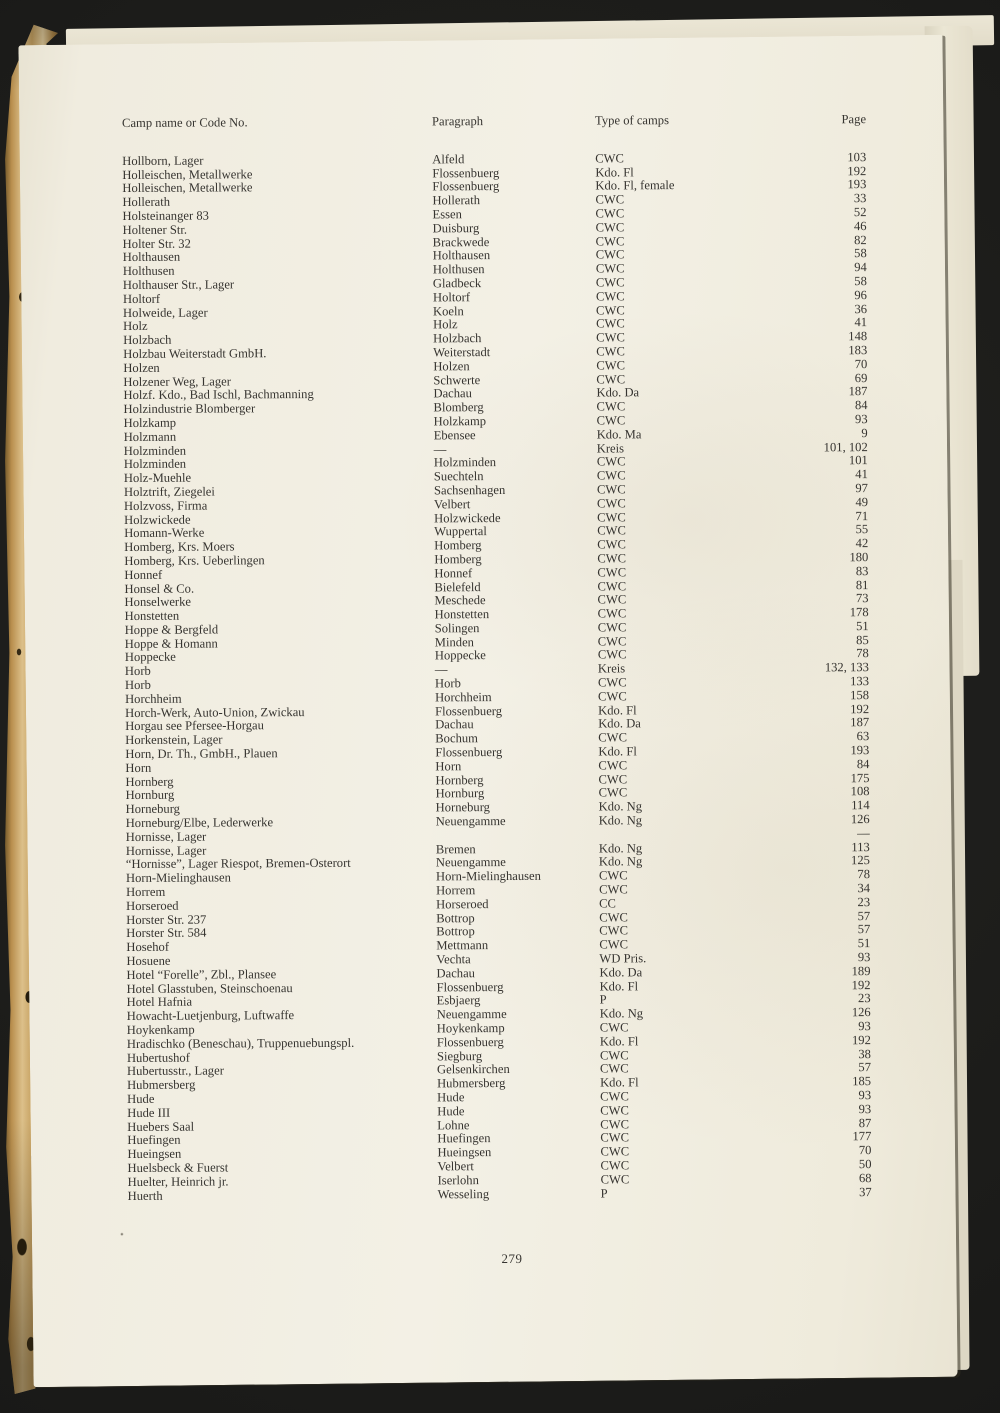 The width and height of the screenshot is (1000, 1413). What do you see at coordinates (465, 462) in the screenshot?
I see `paragraph-cell: Holzminden` at bounding box center [465, 462].